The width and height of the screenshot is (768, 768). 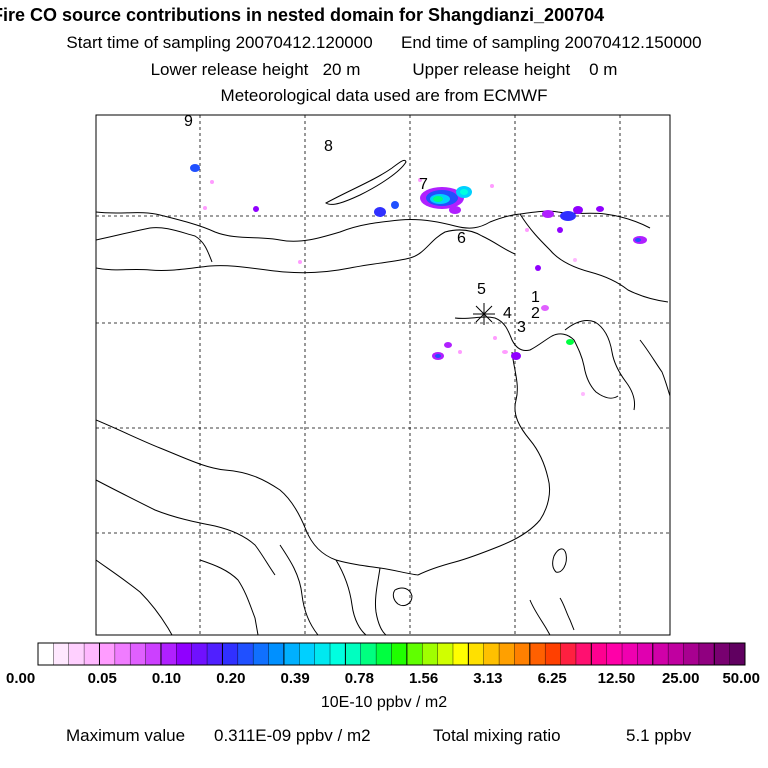 I want to click on start-time-label: Start time of sampling, so click(x=148, y=42).